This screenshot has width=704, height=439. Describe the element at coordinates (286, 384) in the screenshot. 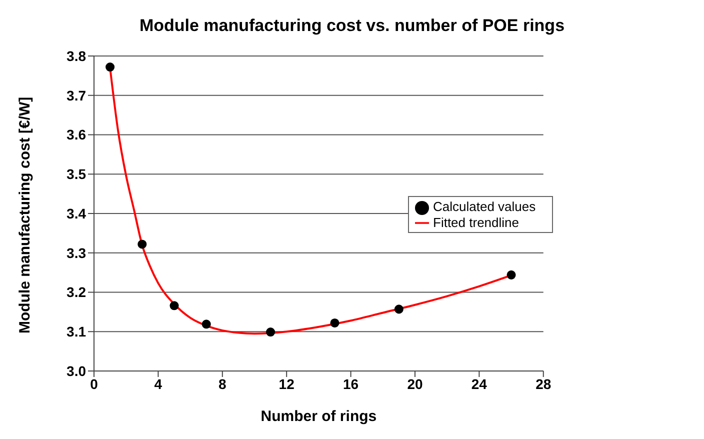

I see `x-tick-label: 12` at that location.